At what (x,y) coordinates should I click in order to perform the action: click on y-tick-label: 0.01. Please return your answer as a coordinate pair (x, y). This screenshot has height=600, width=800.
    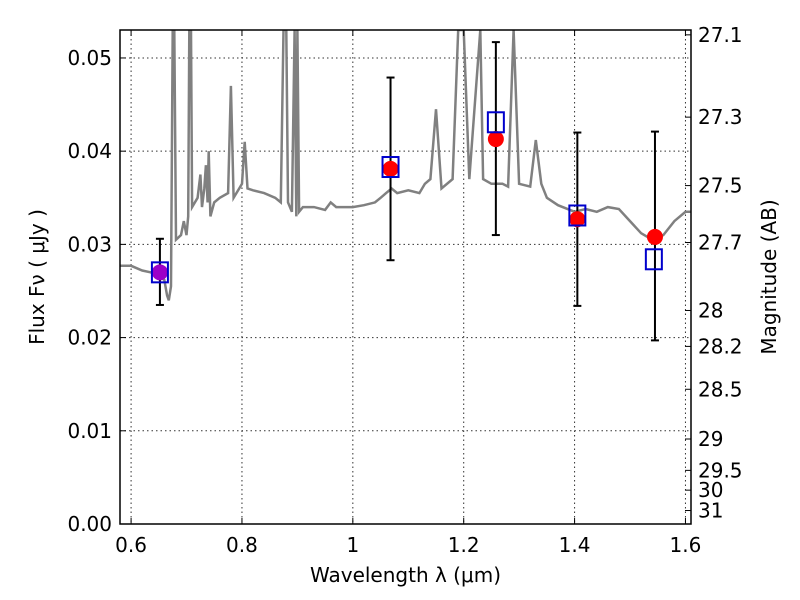
    Looking at the image, I should click on (89, 431).